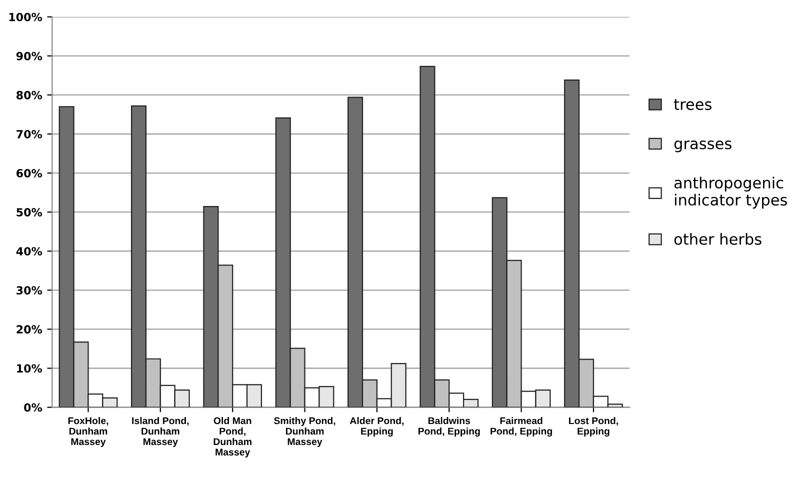 Image resolution: width=802 pixels, height=482 pixels. What do you see at coordinates (88, 432) in the screenshot?
I see `x-tick-label: FoxHole, Dunham Massey` at bounding box center [88, 432].